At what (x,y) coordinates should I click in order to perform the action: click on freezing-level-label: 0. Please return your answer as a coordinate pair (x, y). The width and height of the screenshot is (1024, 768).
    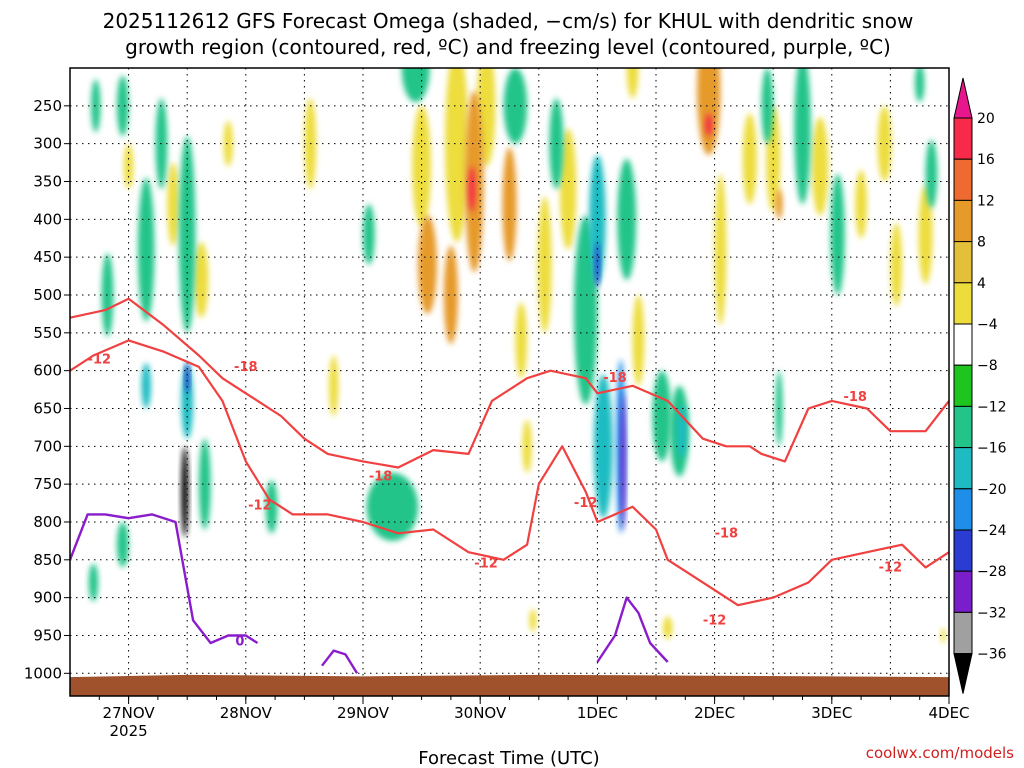
    Looking at the image, I should click on (239, 642).